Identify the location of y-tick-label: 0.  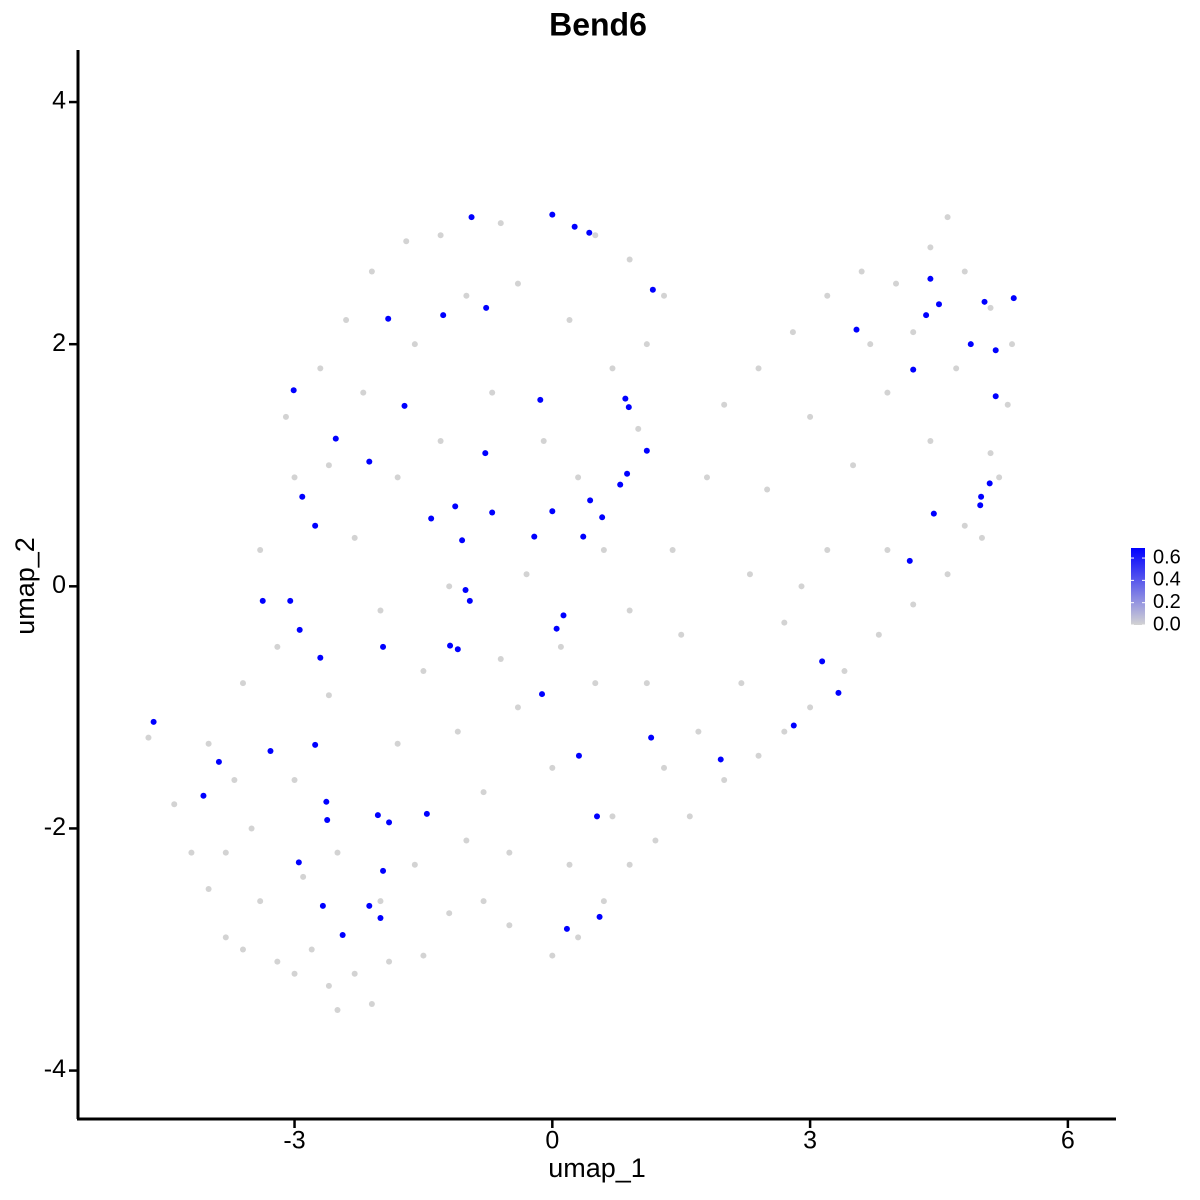
(59, 585).